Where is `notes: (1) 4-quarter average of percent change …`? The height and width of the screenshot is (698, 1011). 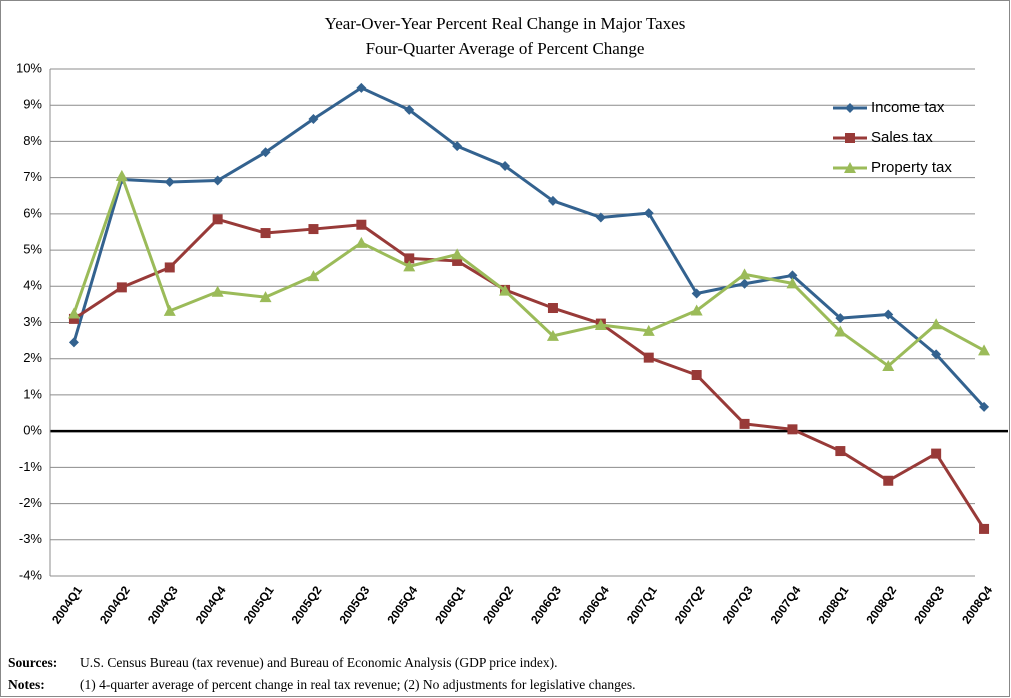
notes: (1) 4-quarter average of percent change … is located at coordinates (358, 684).